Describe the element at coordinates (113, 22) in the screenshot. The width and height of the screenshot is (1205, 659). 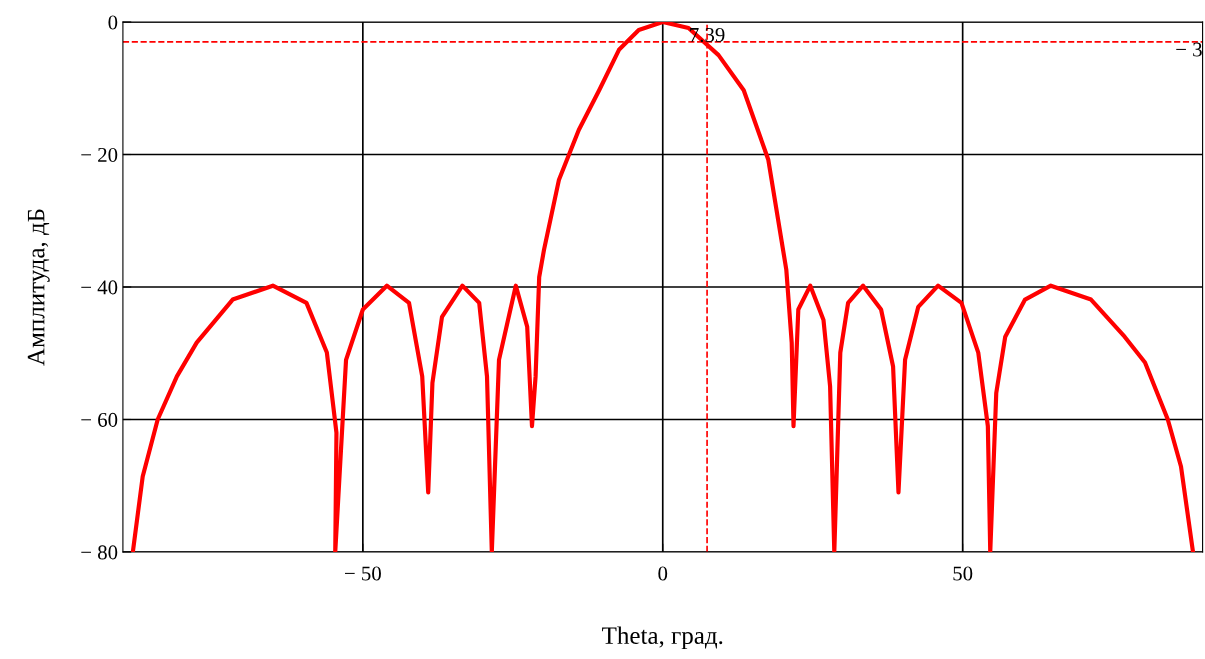
I see `y-tick-label: 0` at that location.